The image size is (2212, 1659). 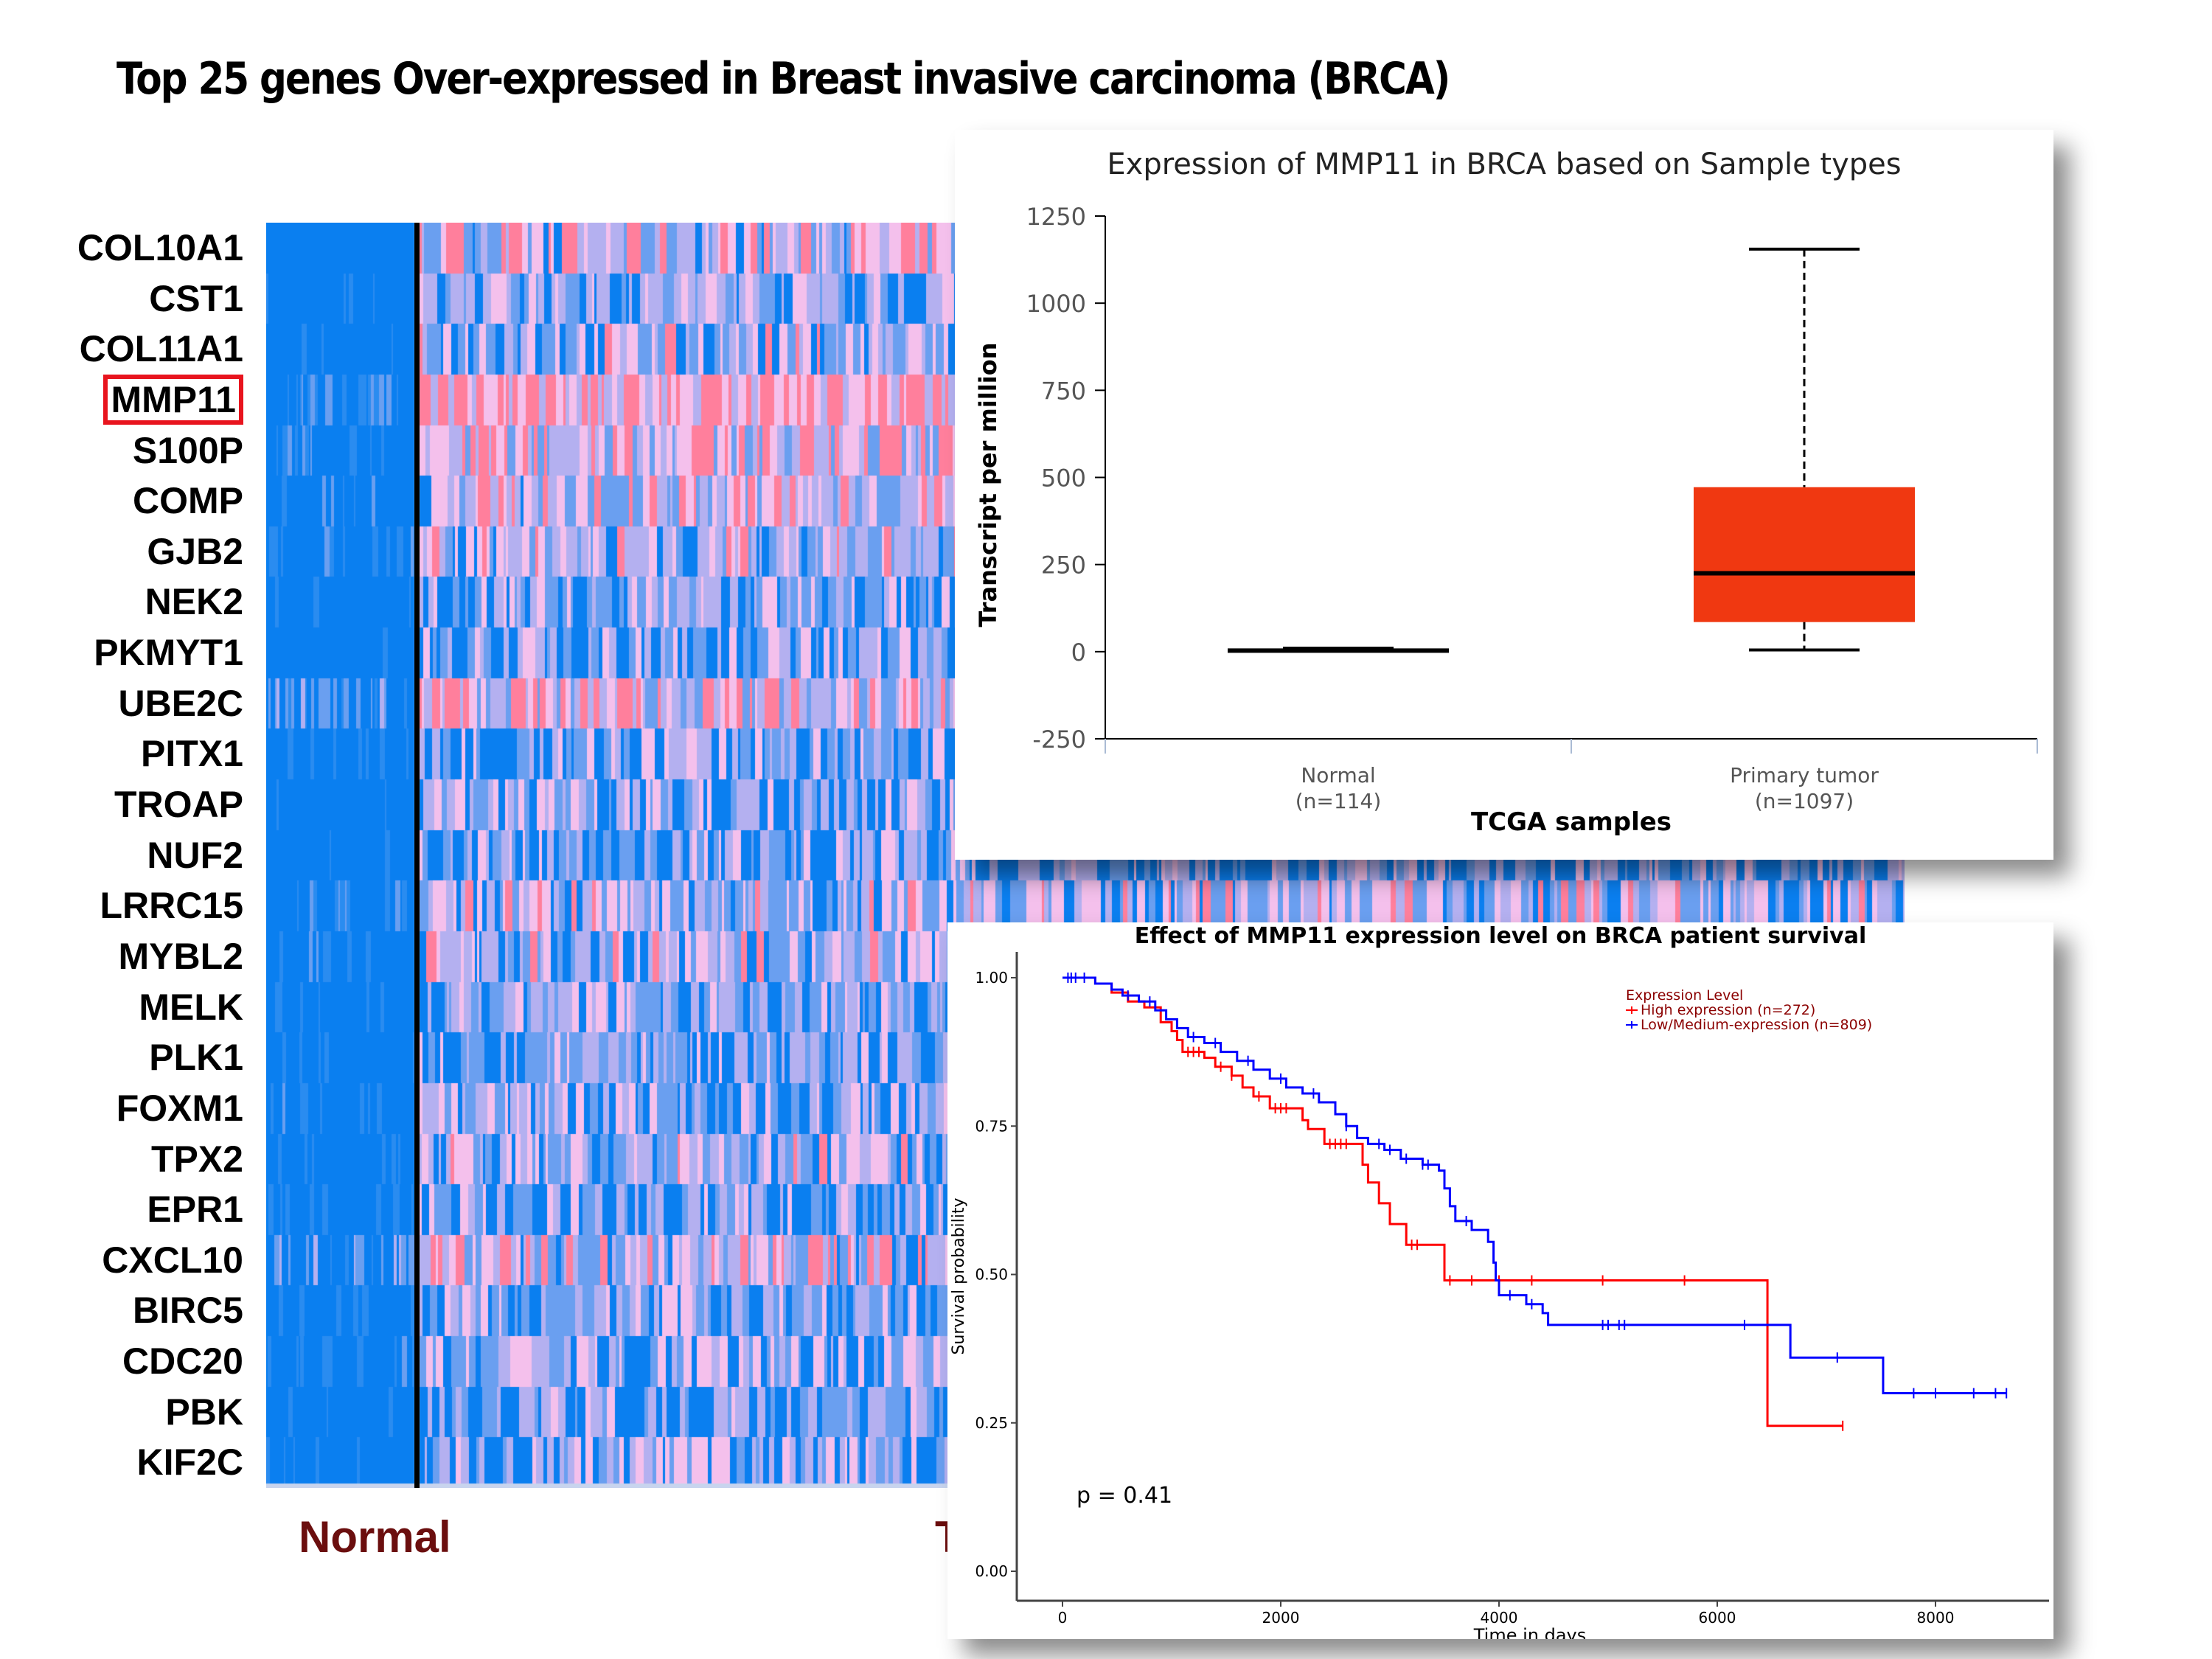 I want to click on y-tick-label: 500, so click(x=1063, y=479).